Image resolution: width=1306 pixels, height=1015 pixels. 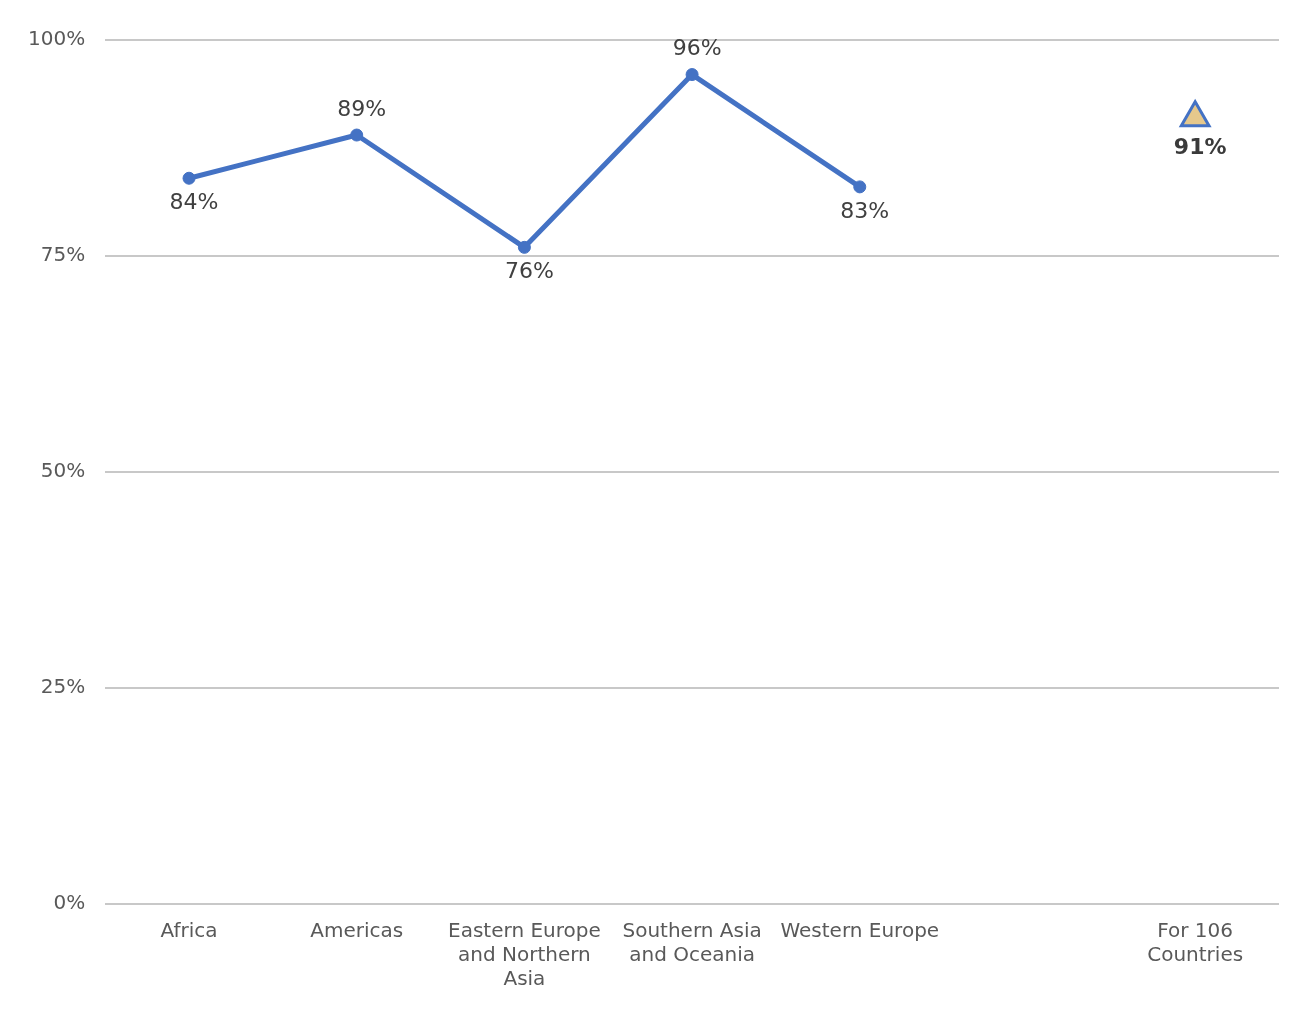 What do you see at coordinates (69, 902) in the screenshot?
I see `y-tick-label: 0%` at bounding box center [69, 902].